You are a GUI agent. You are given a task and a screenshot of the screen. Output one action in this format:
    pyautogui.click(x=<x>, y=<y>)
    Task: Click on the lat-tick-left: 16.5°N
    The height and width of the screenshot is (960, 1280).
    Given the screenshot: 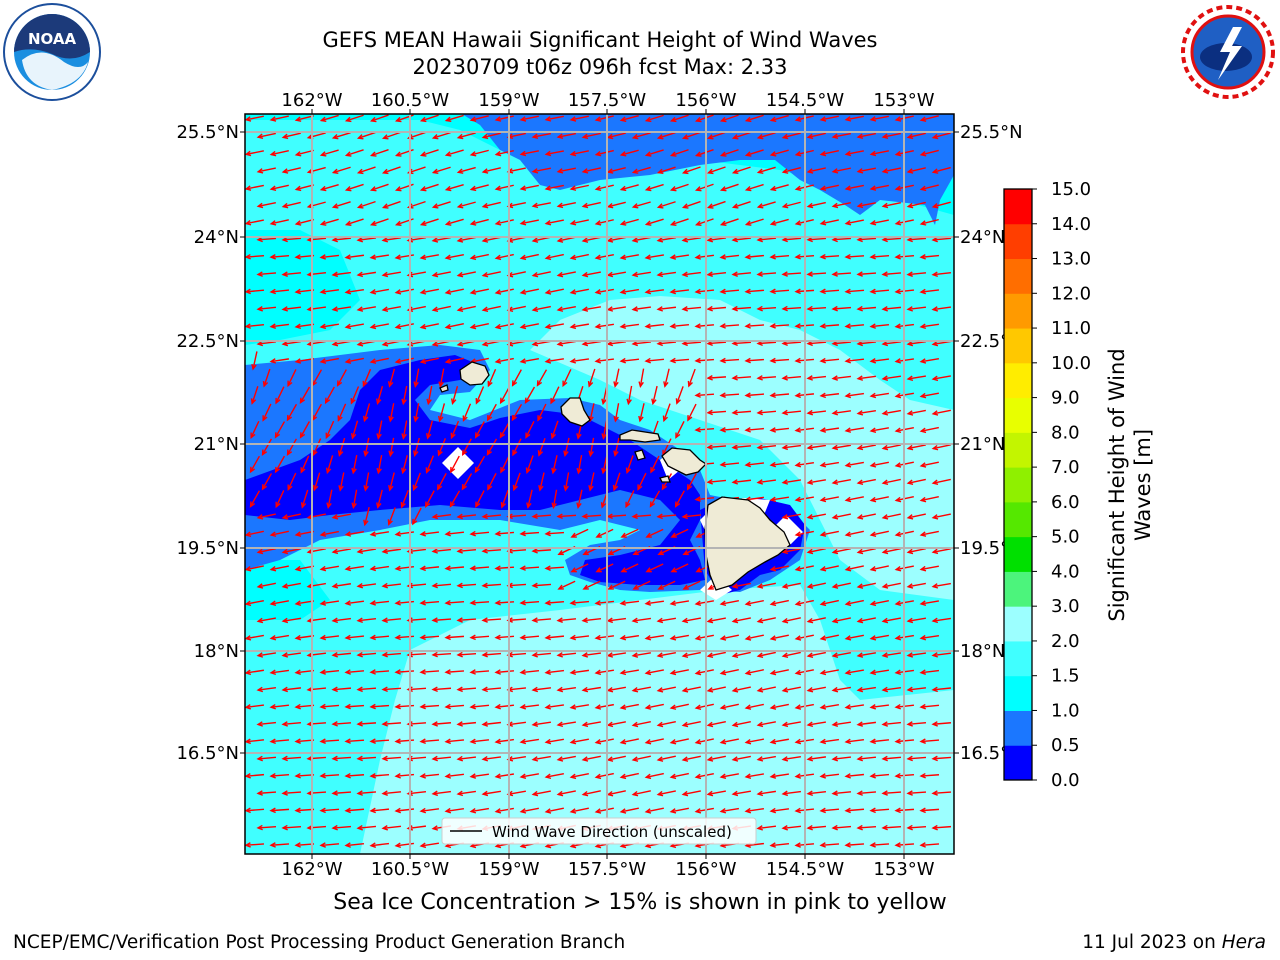 What is the action you would take?
    pyautogui.click(x=207, y=753)
    